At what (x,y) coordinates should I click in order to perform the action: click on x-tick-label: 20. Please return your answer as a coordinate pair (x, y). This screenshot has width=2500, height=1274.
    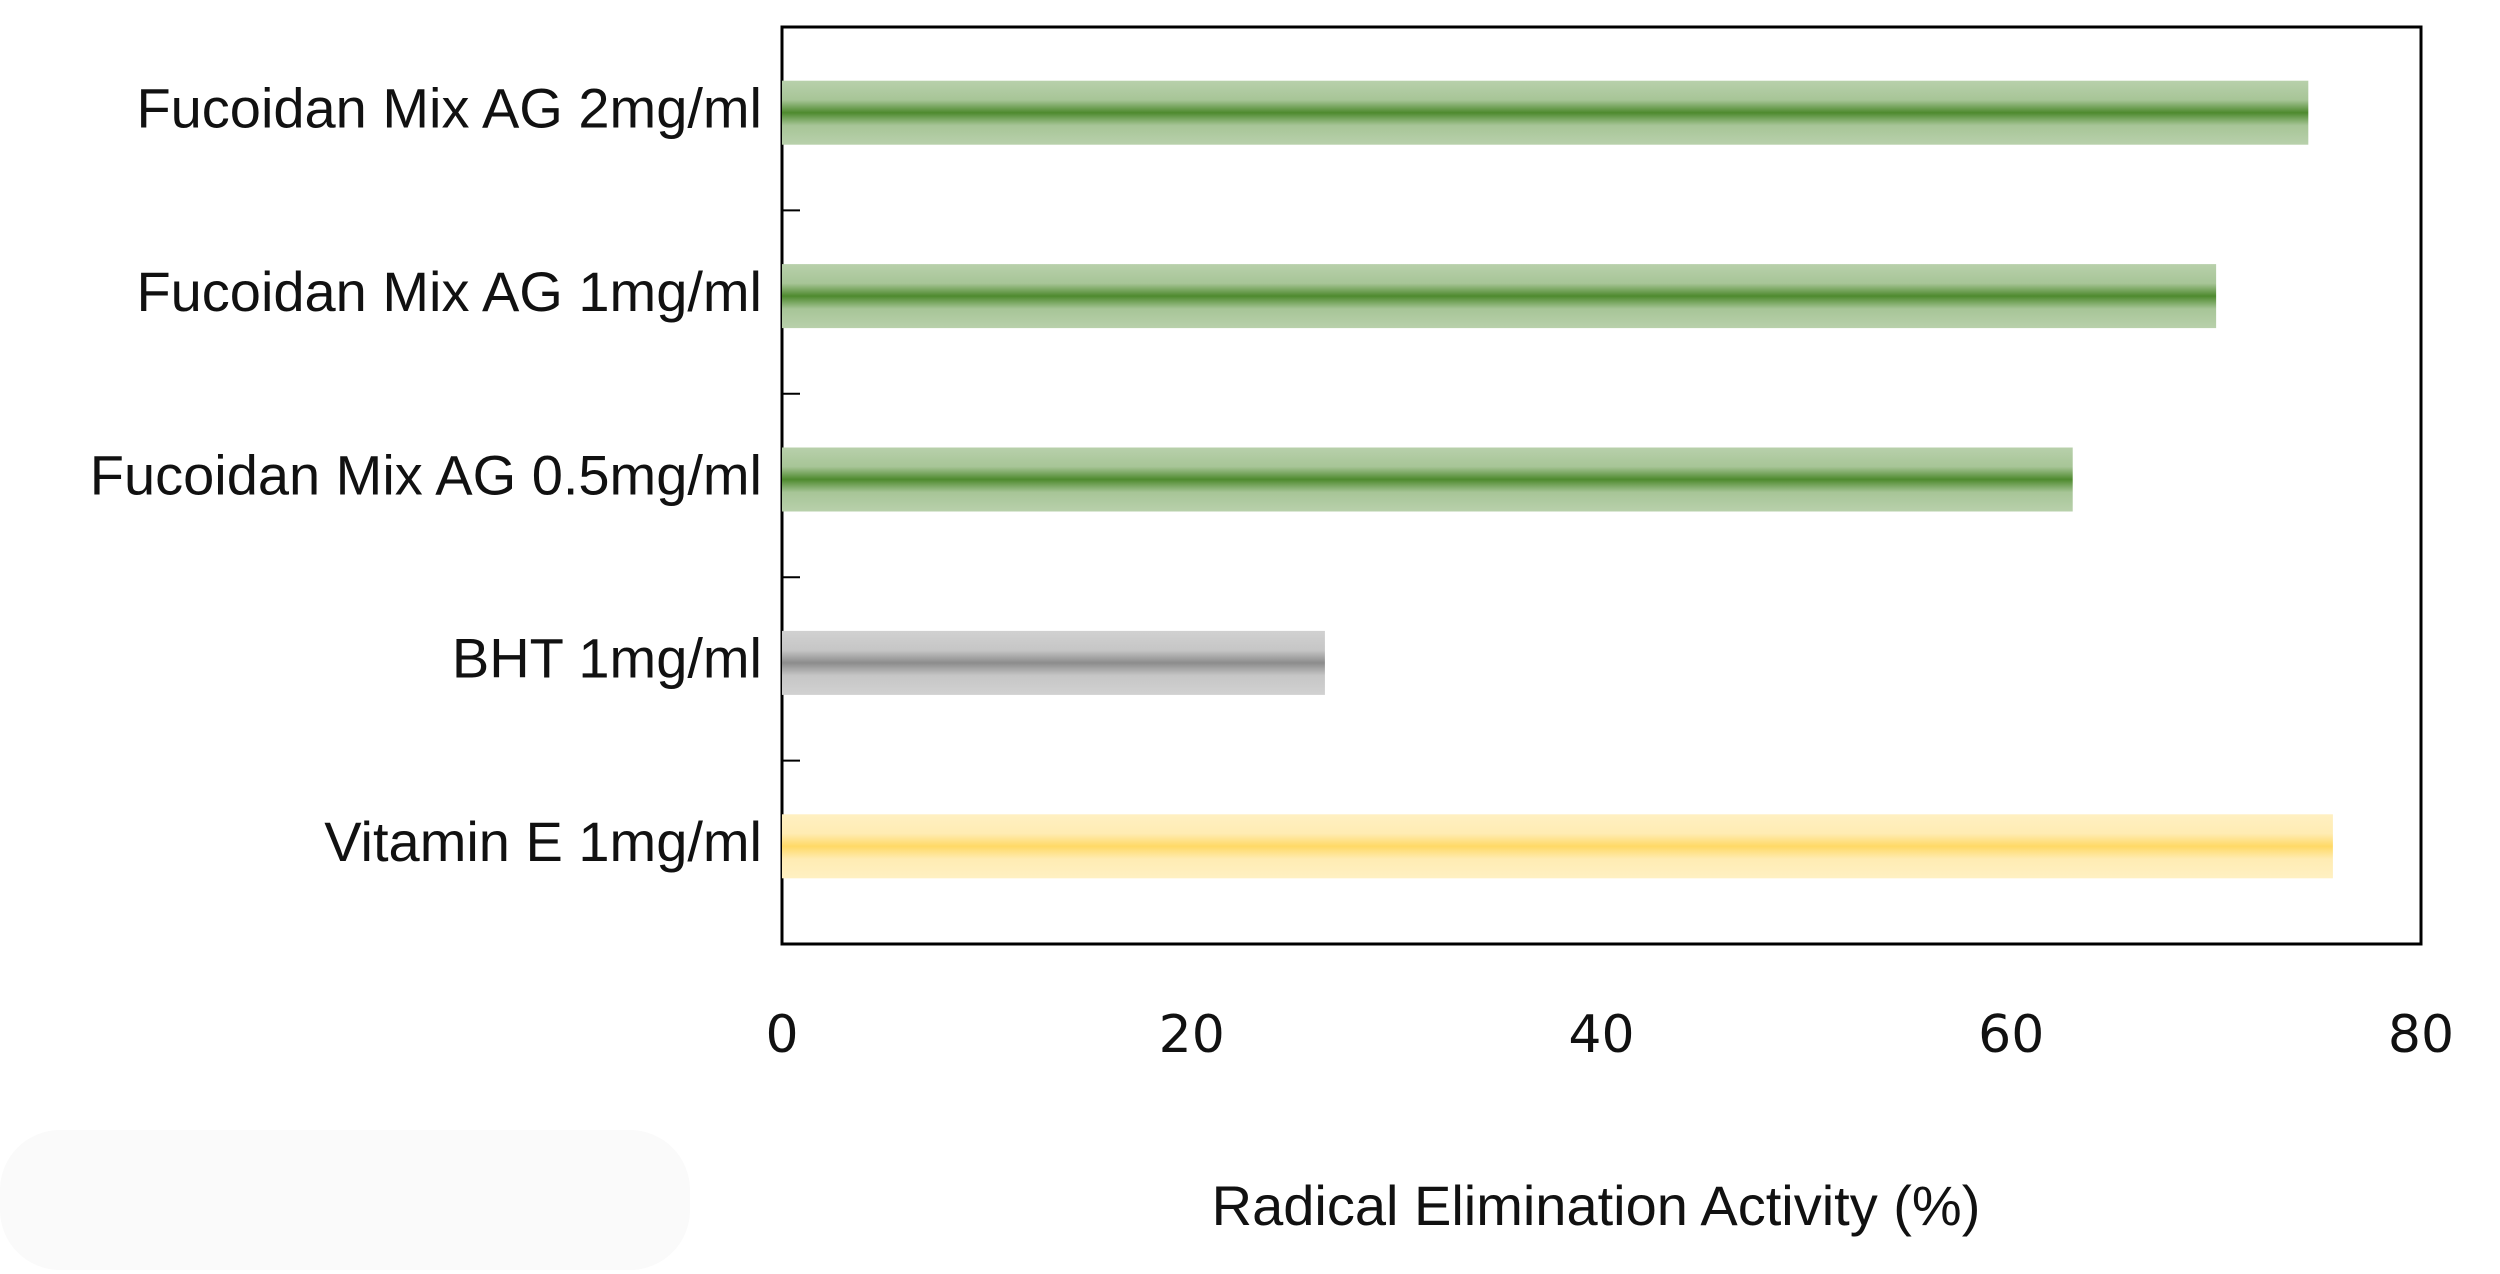
    Looking at the image, I should click on (1192, 1035).